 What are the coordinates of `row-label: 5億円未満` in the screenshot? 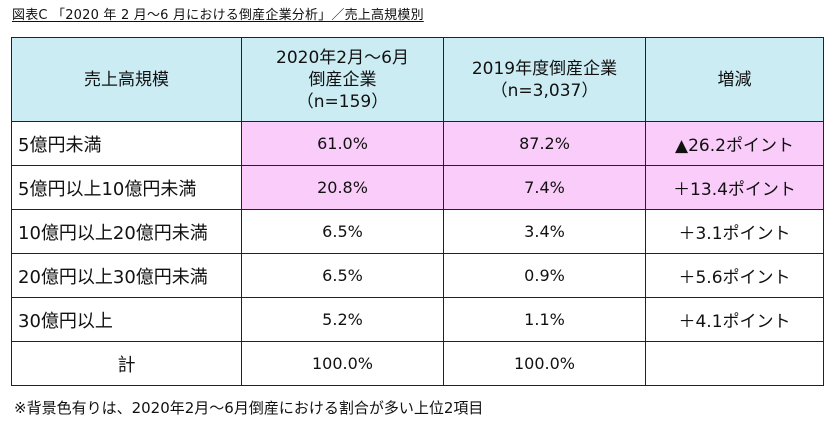 It's located at (126, 143).